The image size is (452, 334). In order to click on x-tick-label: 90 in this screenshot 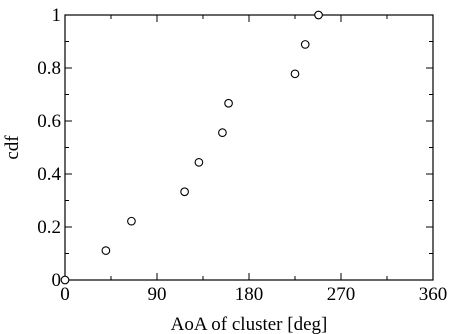, I will do `click(157, 294)`.